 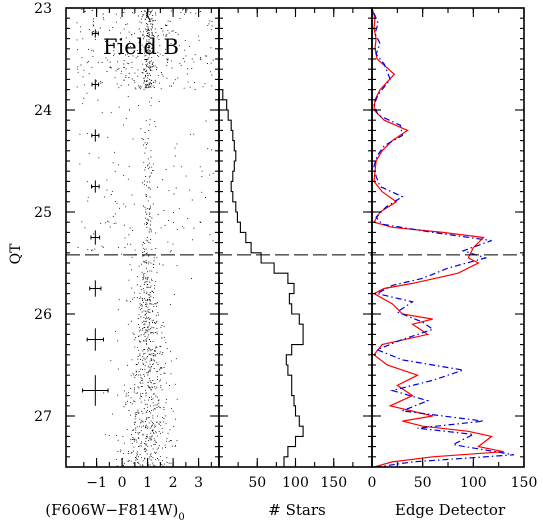 I want to click on edge-x-axis-label: Edge Detector, so click(x=450, y=510).